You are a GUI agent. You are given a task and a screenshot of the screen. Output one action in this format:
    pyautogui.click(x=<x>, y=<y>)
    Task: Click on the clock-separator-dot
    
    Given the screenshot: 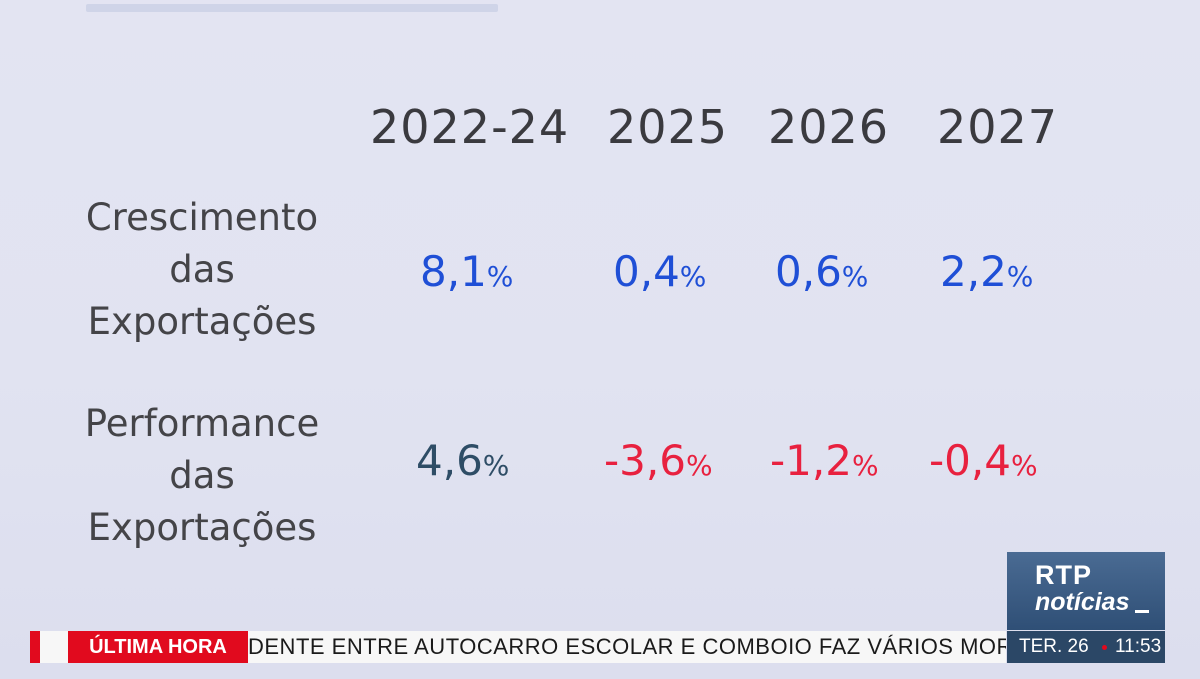 What is the action you would take?
    pyautogui.click(x=1104, y=647)
    